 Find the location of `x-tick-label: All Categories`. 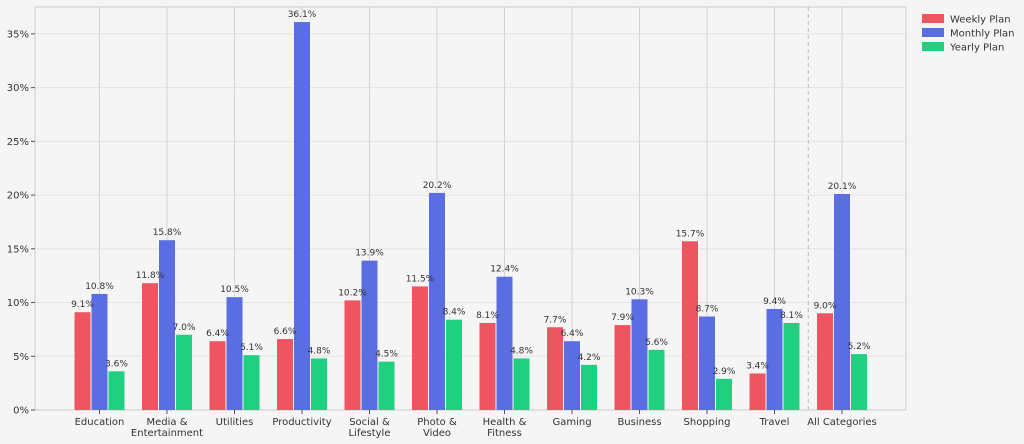

x-tick-label: All Categories is located at coordinates (841, 422).